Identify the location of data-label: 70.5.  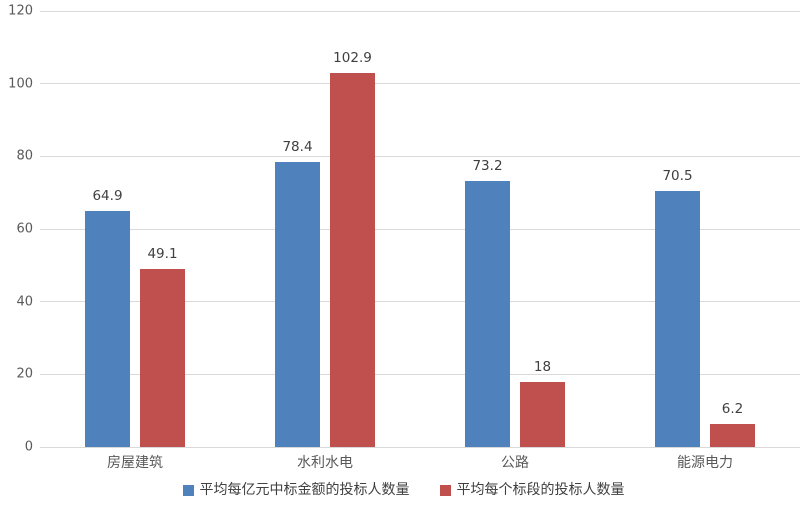
(677, 175).